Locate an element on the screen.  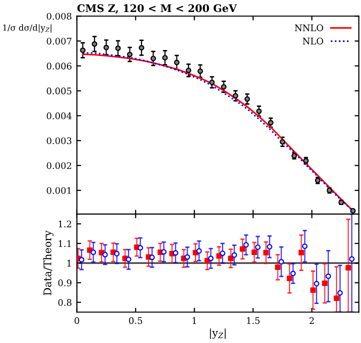
y-tick-label: 1 is located at coordinates (69, 263).